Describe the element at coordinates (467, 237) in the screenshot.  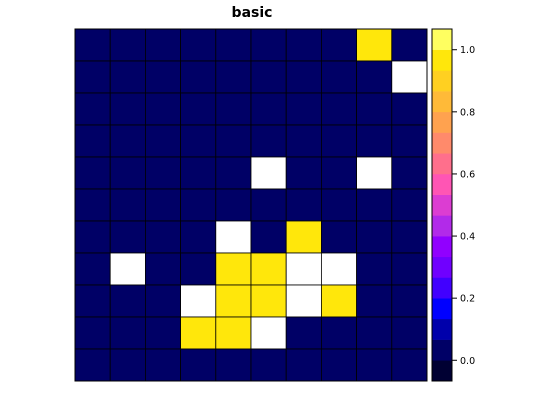
I see `colorbar-tick-label: 0.4` at that location.